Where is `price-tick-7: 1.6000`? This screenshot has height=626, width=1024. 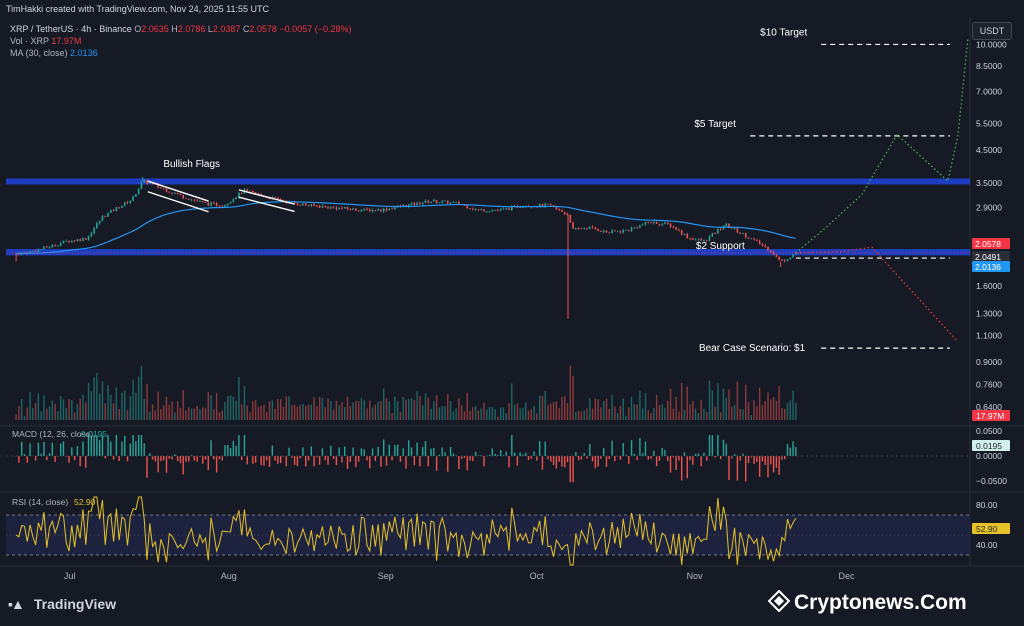 price-tick-7: 1.6000 is located at coordinates (989, 286).